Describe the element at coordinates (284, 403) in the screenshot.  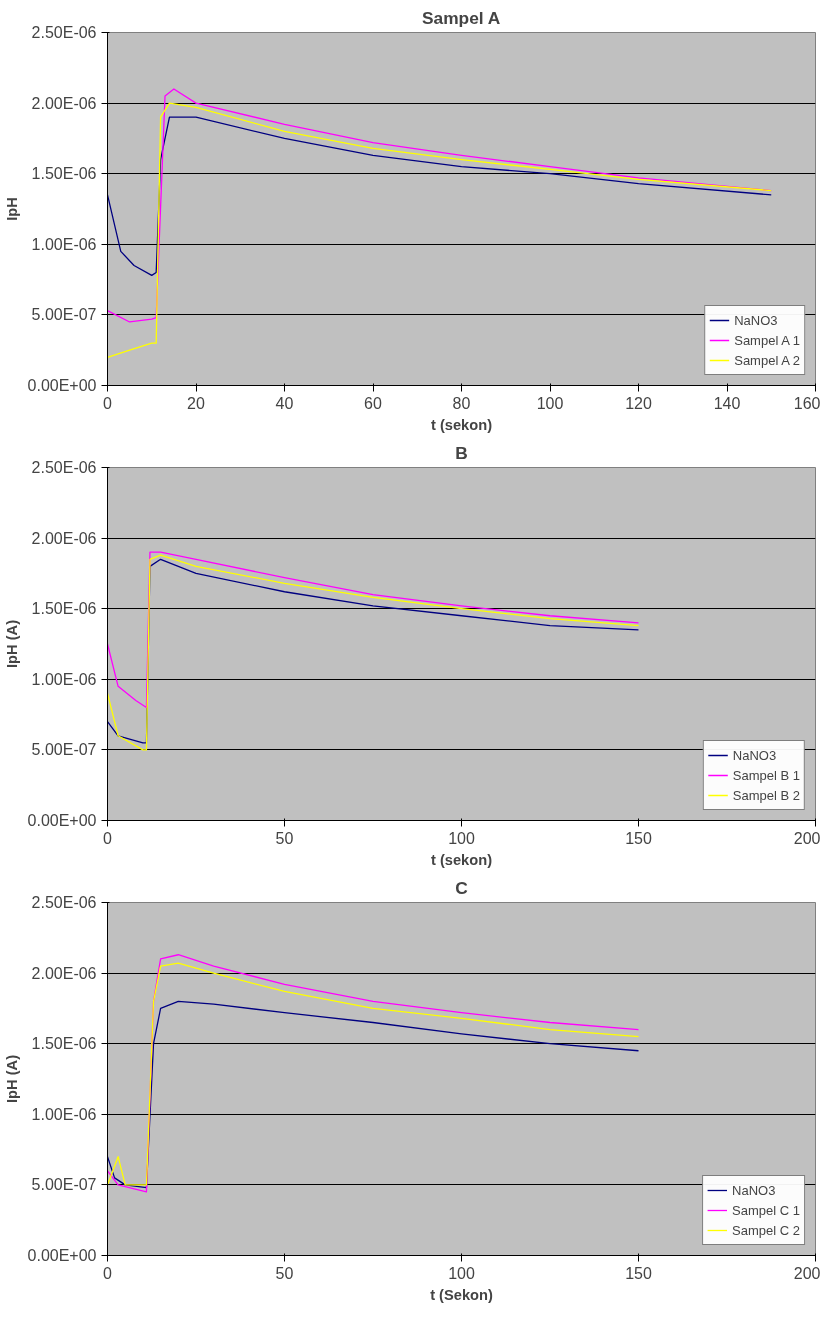
I see `x-tick-label: 40` at that location.